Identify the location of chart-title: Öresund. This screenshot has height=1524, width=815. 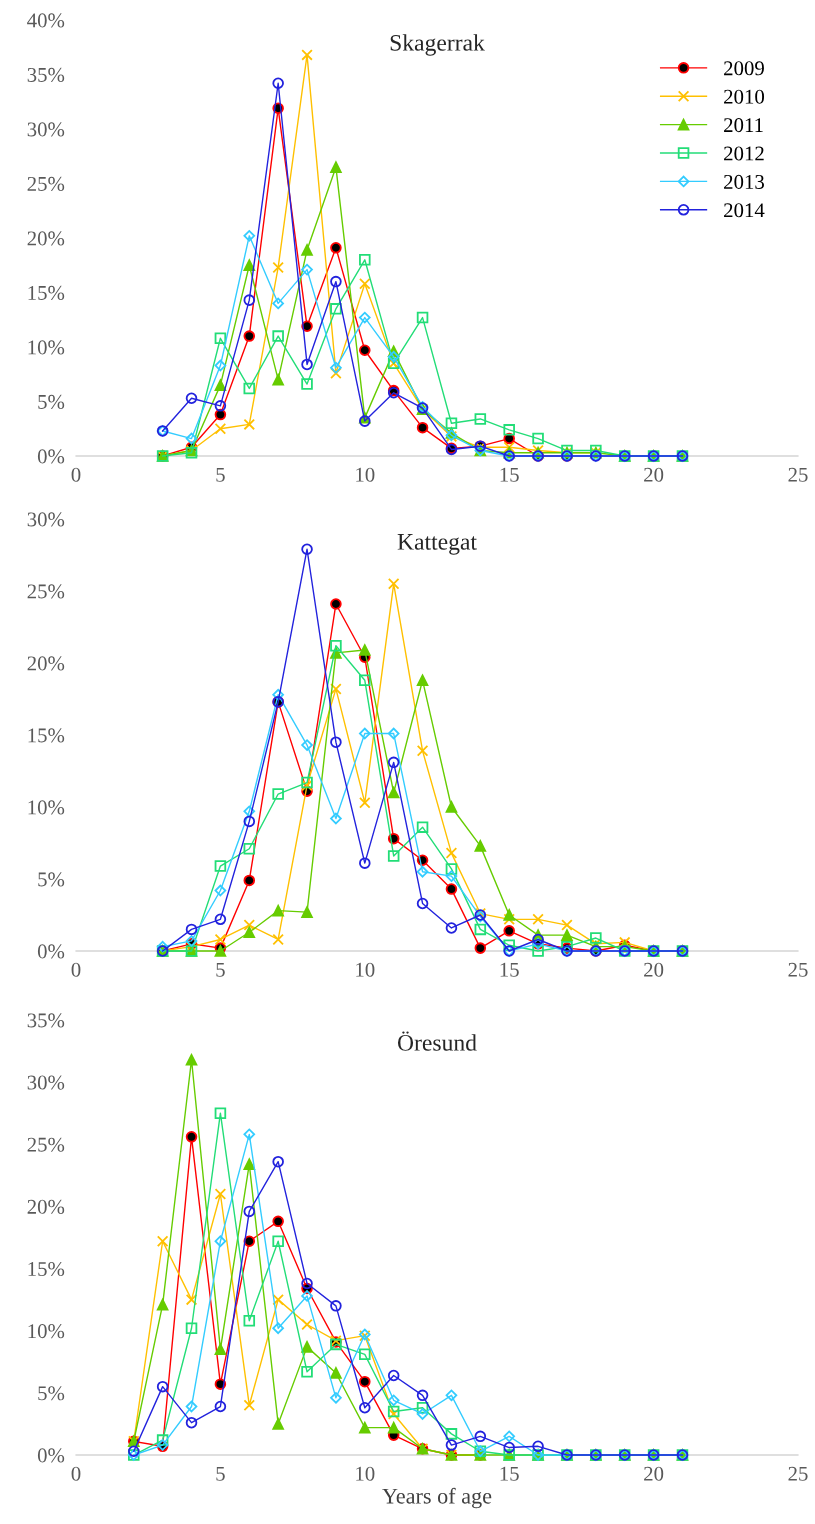
(437, 1041).